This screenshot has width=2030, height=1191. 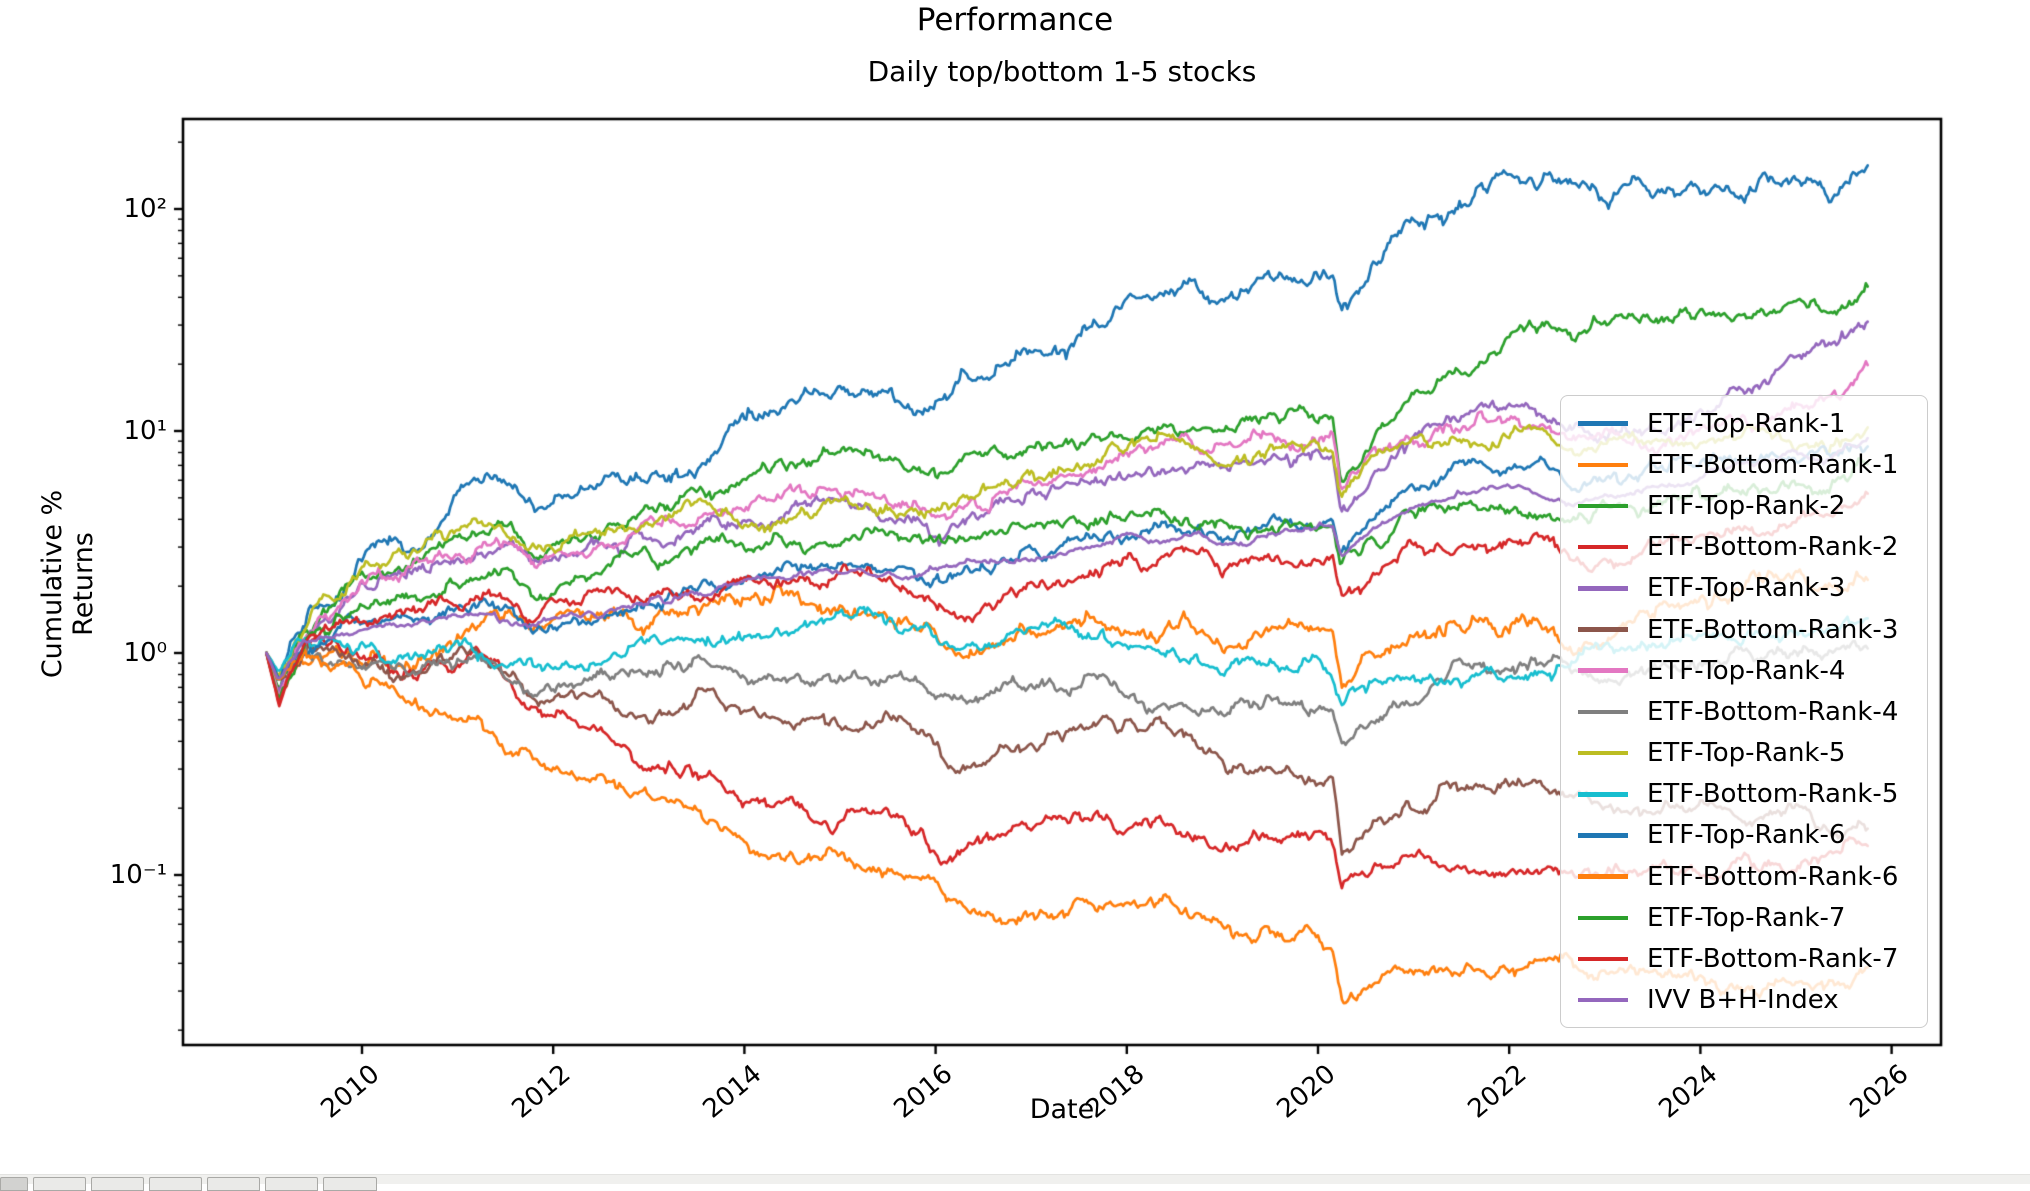 I want to click on legend-entry: ETF-Bottom-Rank-6, so click(x=1744, y=876).